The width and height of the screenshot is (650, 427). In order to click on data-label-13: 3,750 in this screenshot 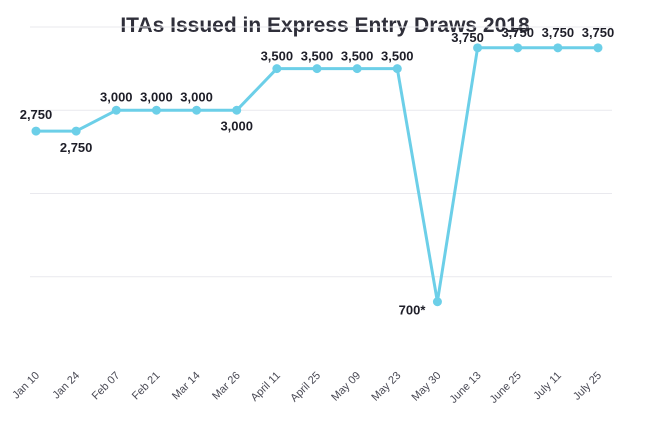, I will do `click(517, 32)`.